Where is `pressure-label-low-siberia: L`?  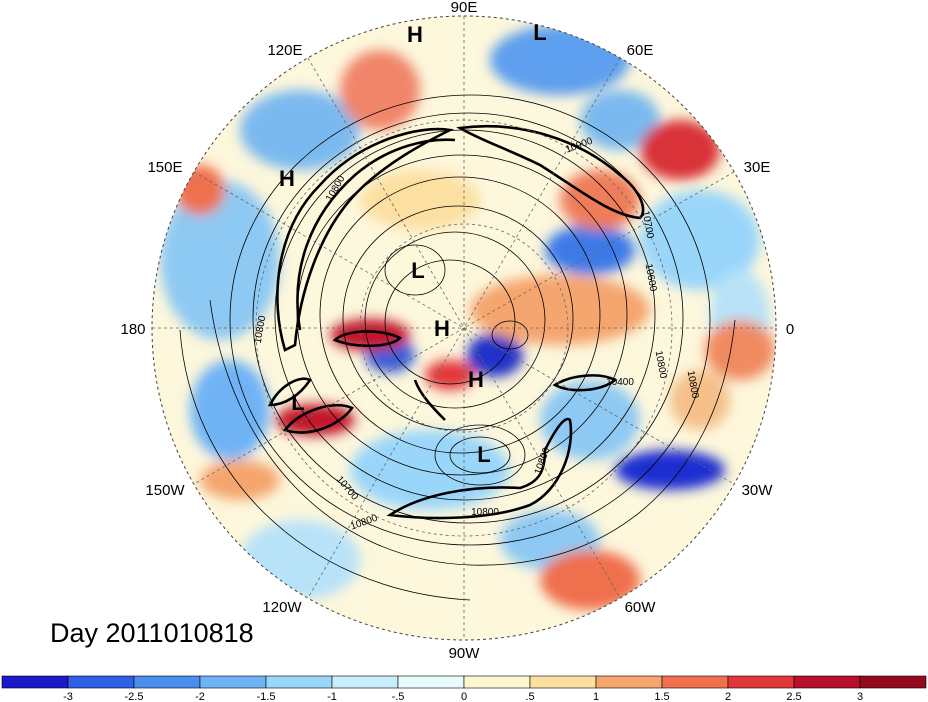 pressure-label-low-siberia: L is located at coordinates (417, 270).